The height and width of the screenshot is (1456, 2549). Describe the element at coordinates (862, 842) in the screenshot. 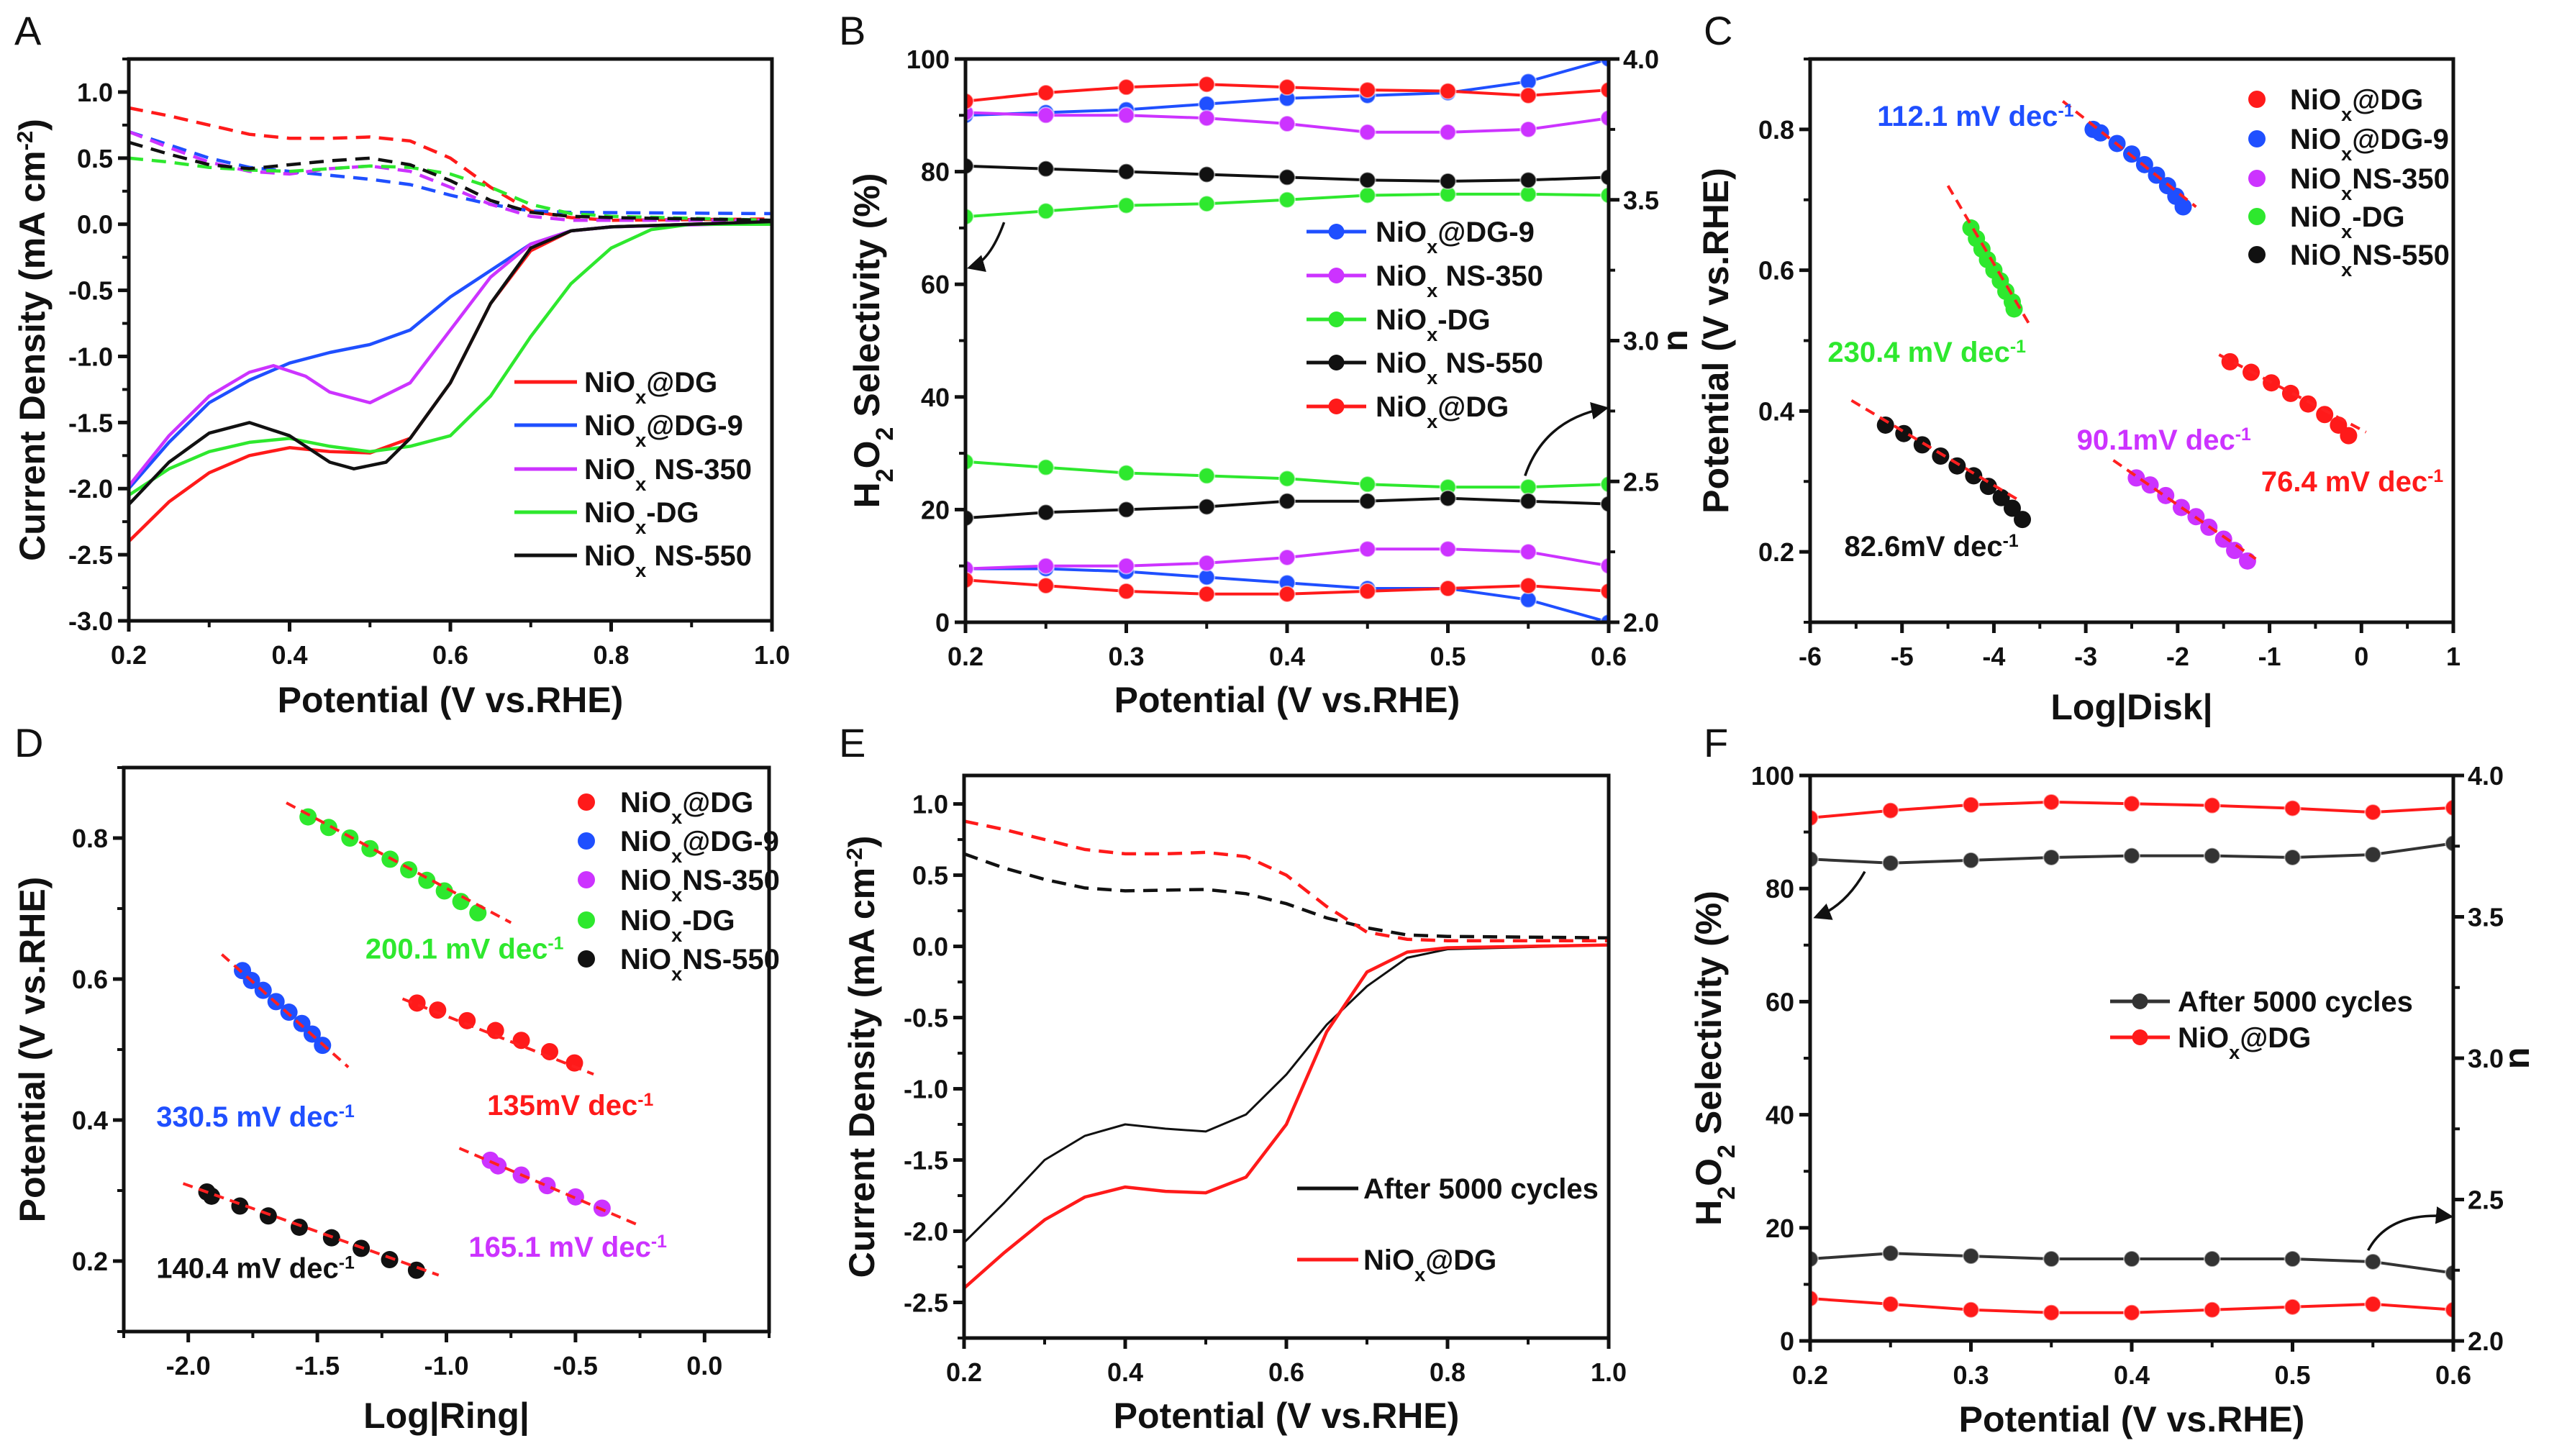

I see `text-segment: )` at that location.